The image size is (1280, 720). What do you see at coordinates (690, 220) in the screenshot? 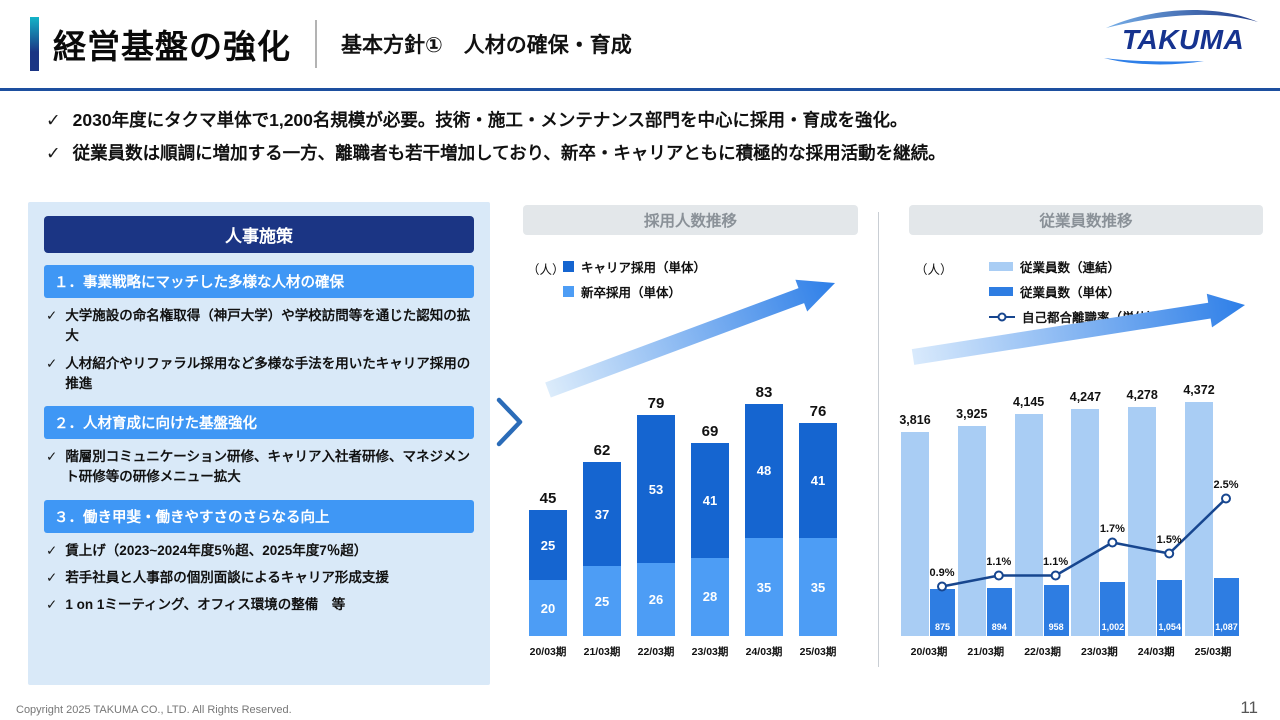
I see `chart-title-recruitment: 採用人数推移` at bounding box center [690, 220].